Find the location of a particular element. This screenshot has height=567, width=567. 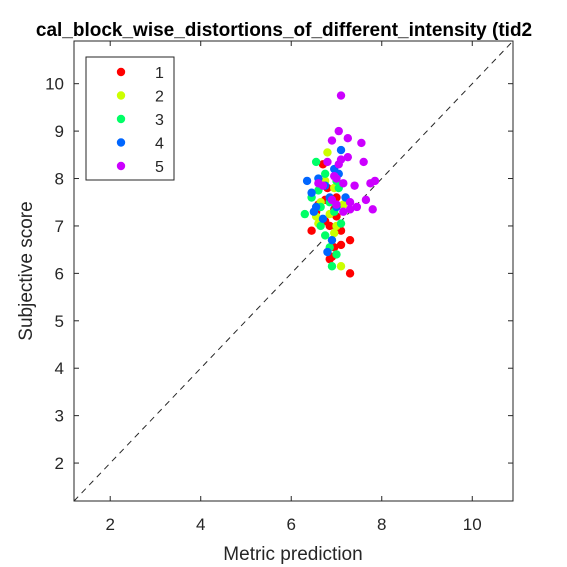

data-points is located at coordinates (340, 184).